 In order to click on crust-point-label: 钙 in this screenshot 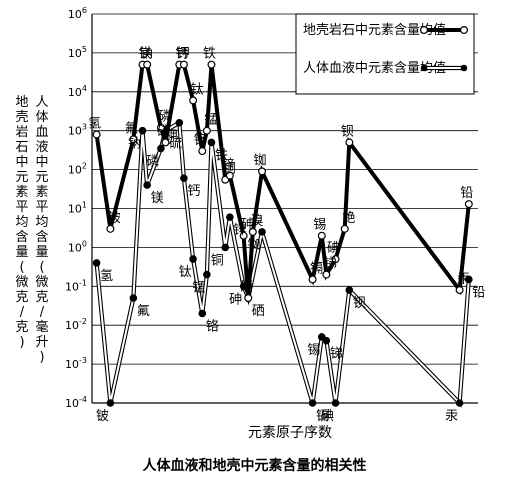, I will do `click(181, 54)`.